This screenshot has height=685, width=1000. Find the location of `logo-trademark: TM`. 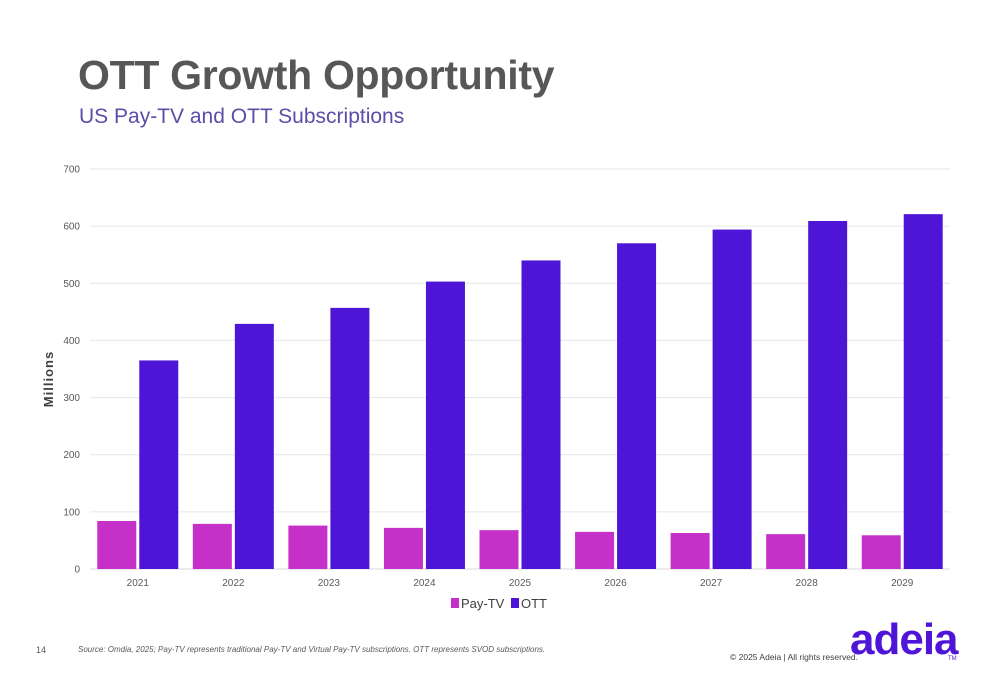

logo-trademark: TM is located at coordinates (952, 659).